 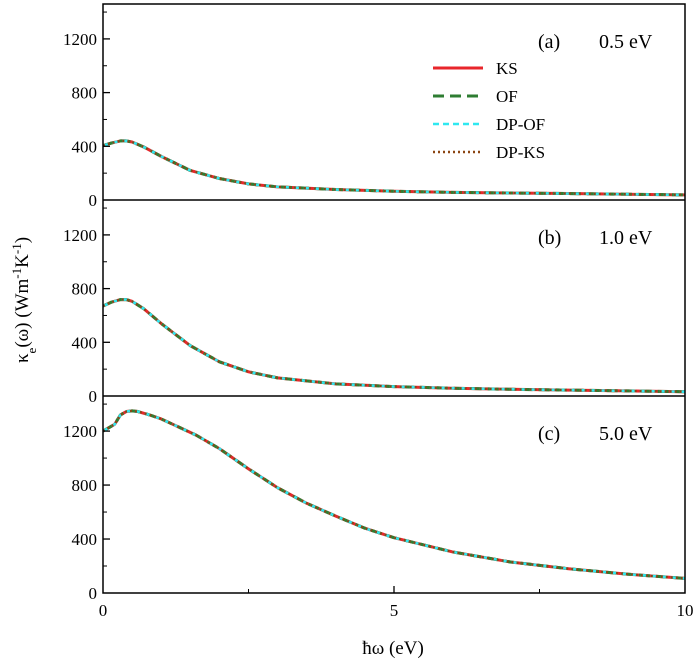 What do you see at coordinates (685, 610) in the screenshot?
I see `x-tick-label: 10` at bounding box center [685, 610].